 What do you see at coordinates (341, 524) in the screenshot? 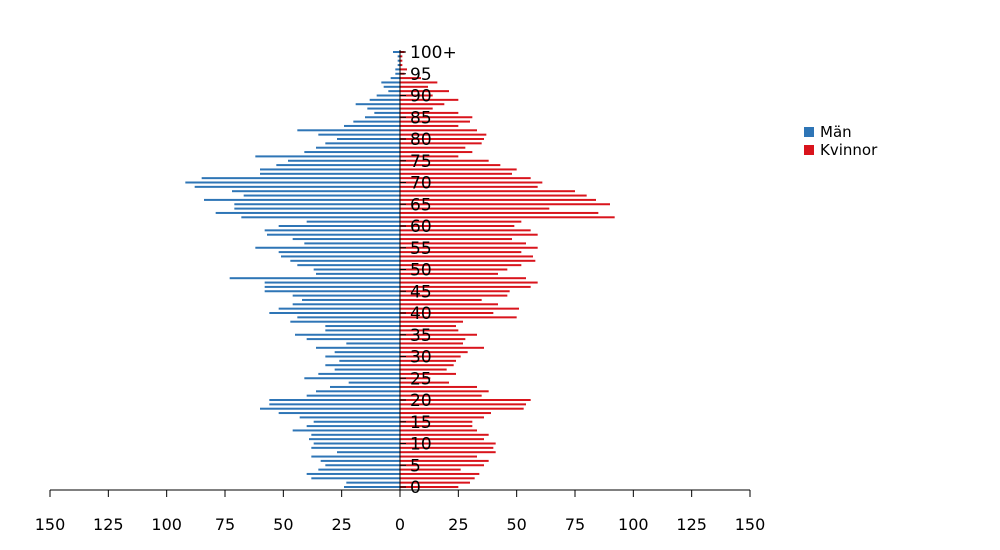
I see `x-tick-label-5: 25` at bounding box center [341, 524].